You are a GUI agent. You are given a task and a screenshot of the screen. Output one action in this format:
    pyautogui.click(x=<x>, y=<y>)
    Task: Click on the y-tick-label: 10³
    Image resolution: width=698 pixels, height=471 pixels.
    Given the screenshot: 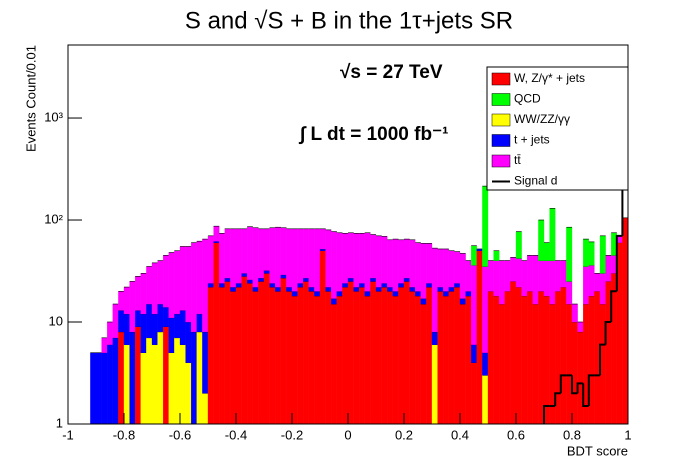 What is the action you would take?
    pyautogui.click(x=53, y=116)
    